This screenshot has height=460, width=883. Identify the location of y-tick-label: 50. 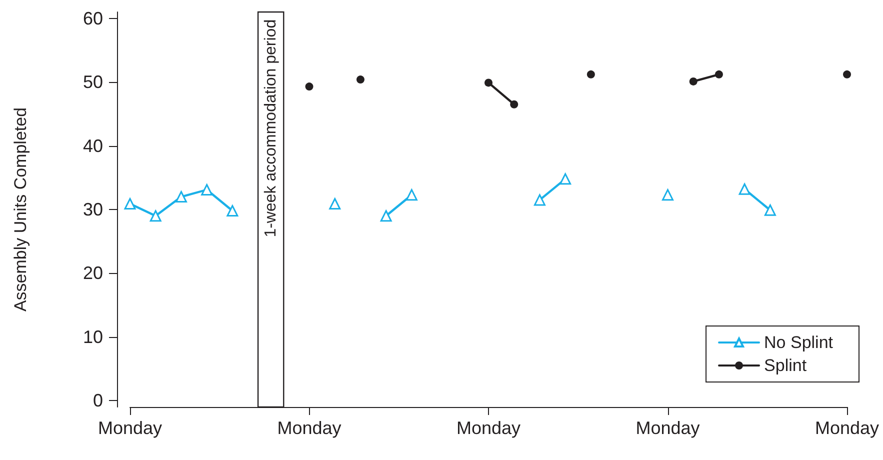
(92, 82).